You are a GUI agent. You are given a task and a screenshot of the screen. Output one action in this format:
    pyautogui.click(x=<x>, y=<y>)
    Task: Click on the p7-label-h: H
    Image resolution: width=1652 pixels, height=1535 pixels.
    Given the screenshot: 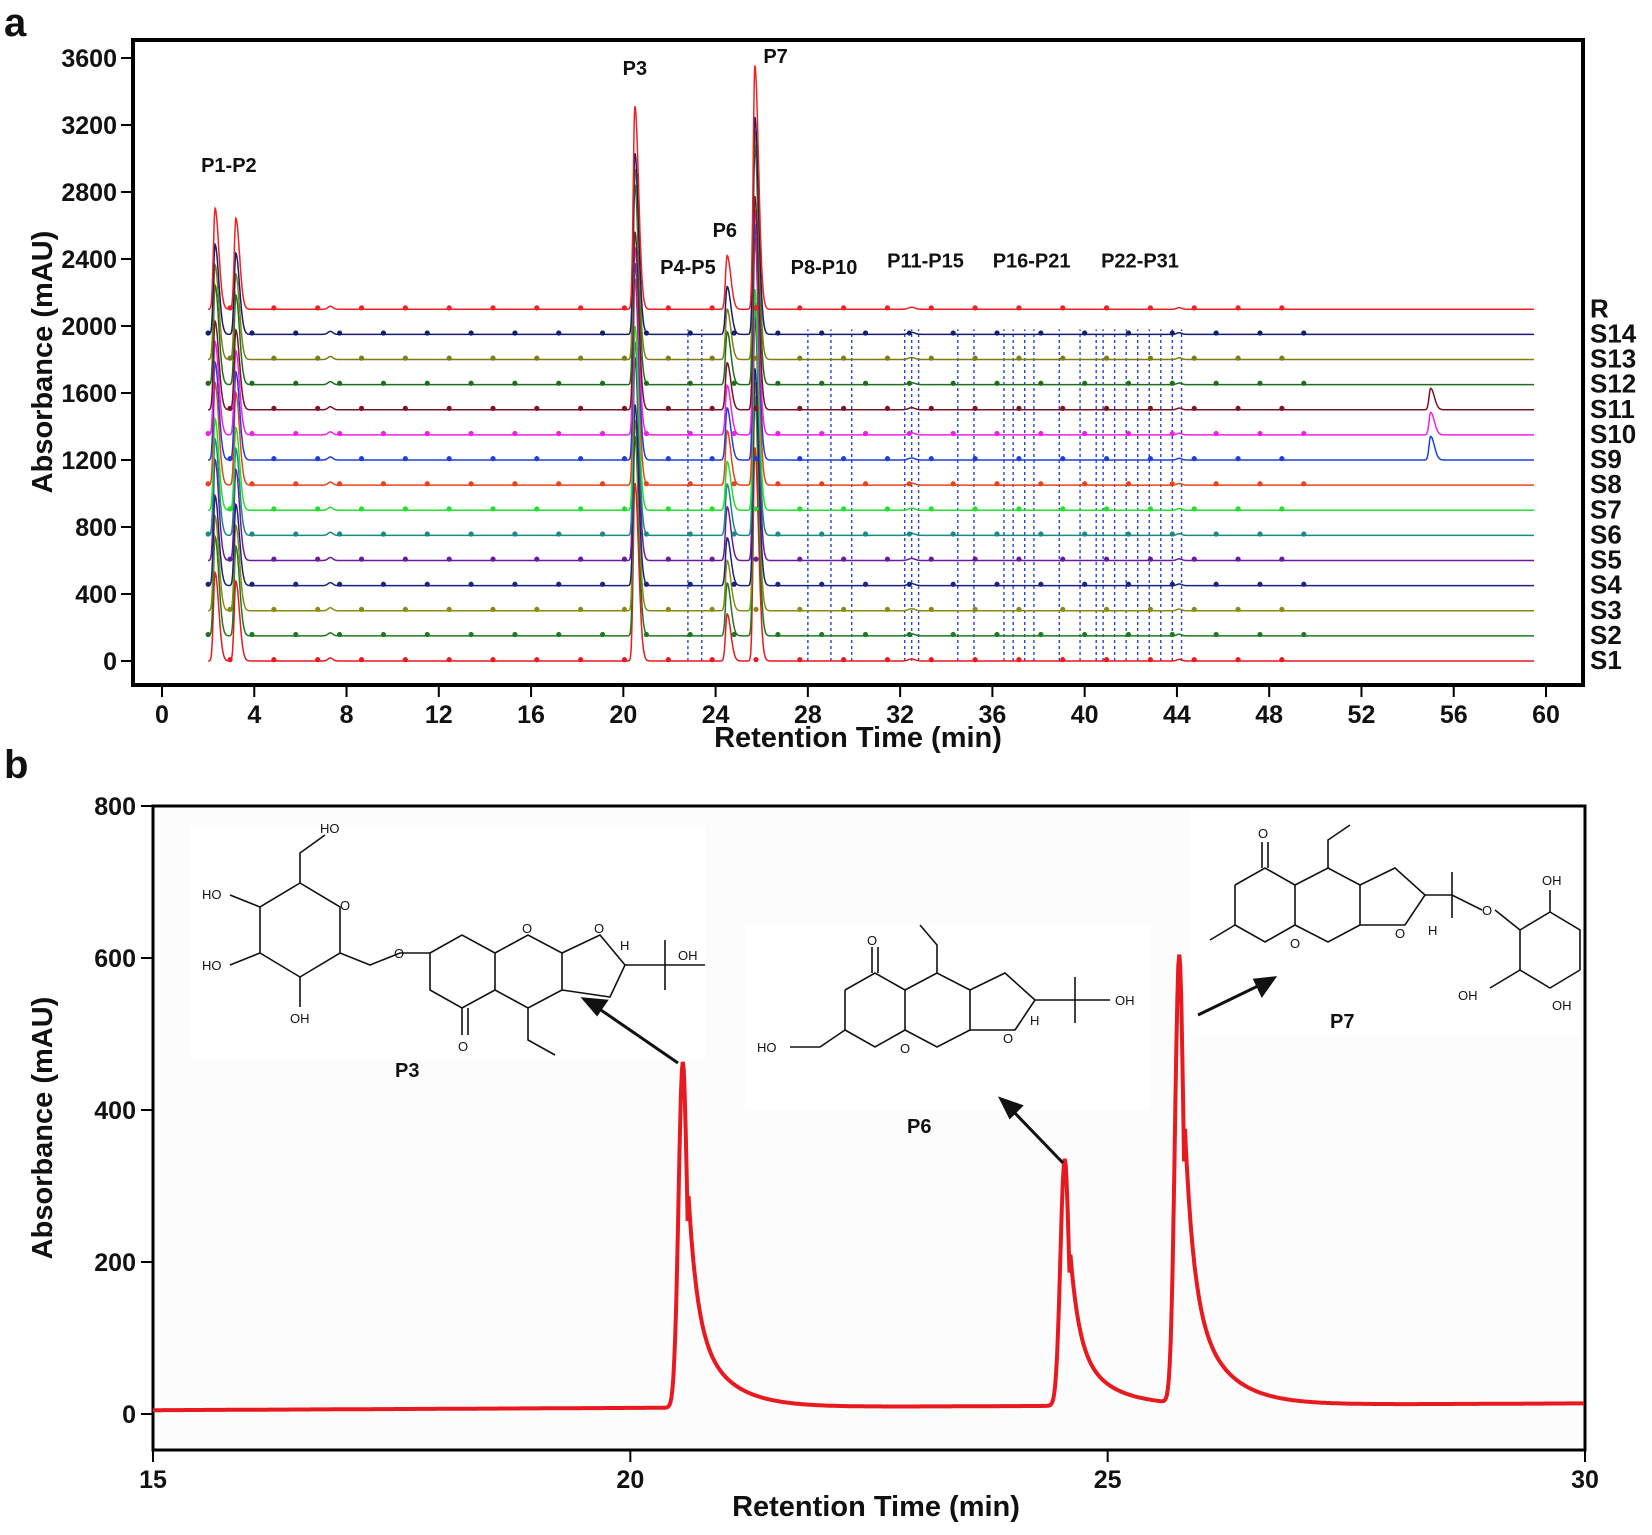 What is the action you would take?
    pyautogui.click(x=1432, y=930)
    